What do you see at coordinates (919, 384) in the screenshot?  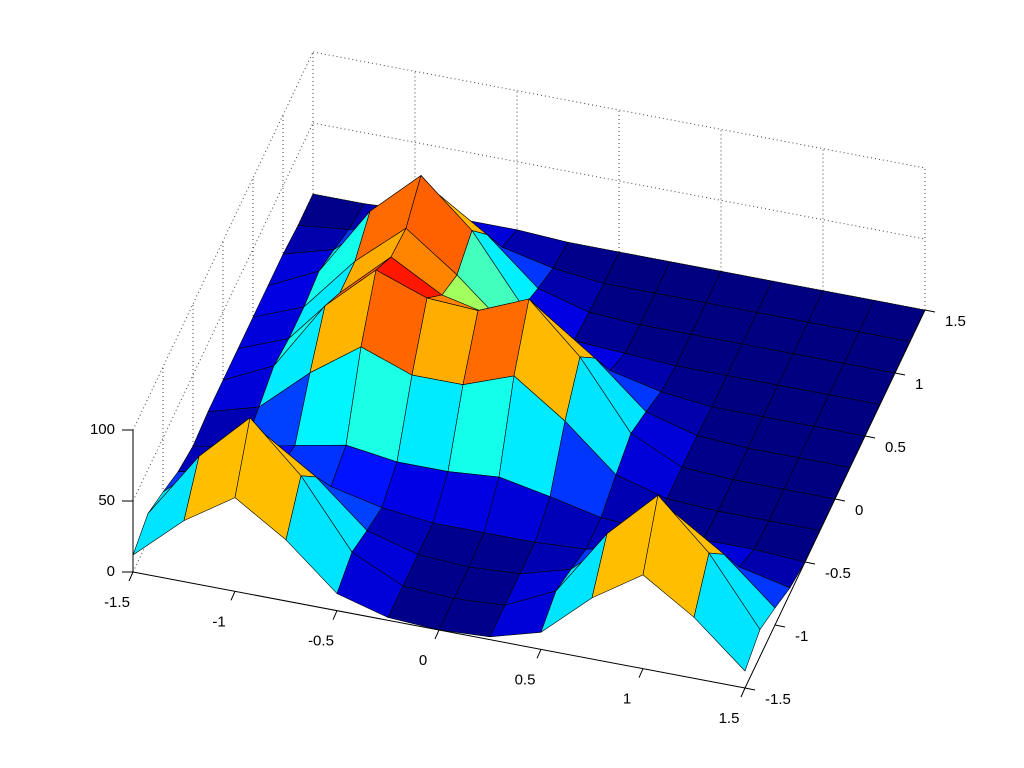 I see `y-tick-label: 1` at bounding box center [919, 384].